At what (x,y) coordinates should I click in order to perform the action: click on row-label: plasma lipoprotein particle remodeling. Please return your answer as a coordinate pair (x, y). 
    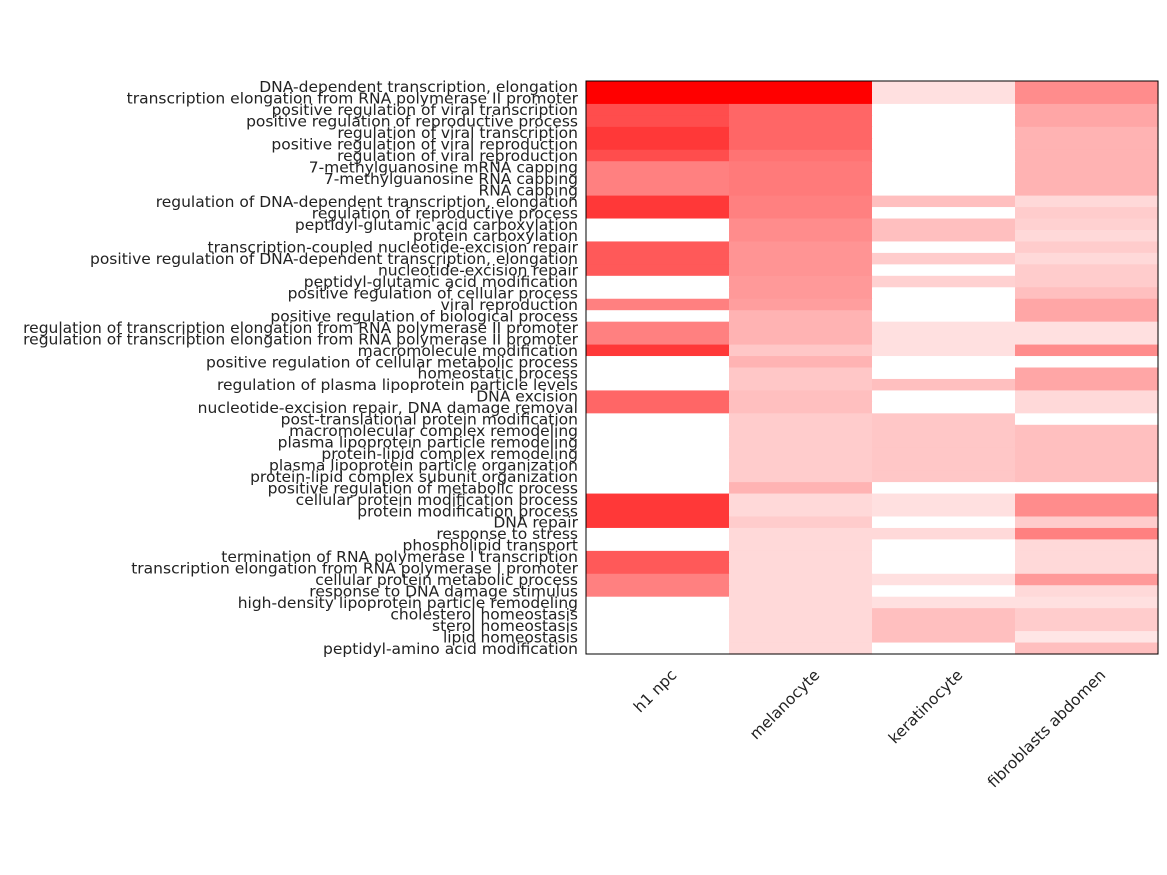
    Looking at the image, I should click on (428, 442).